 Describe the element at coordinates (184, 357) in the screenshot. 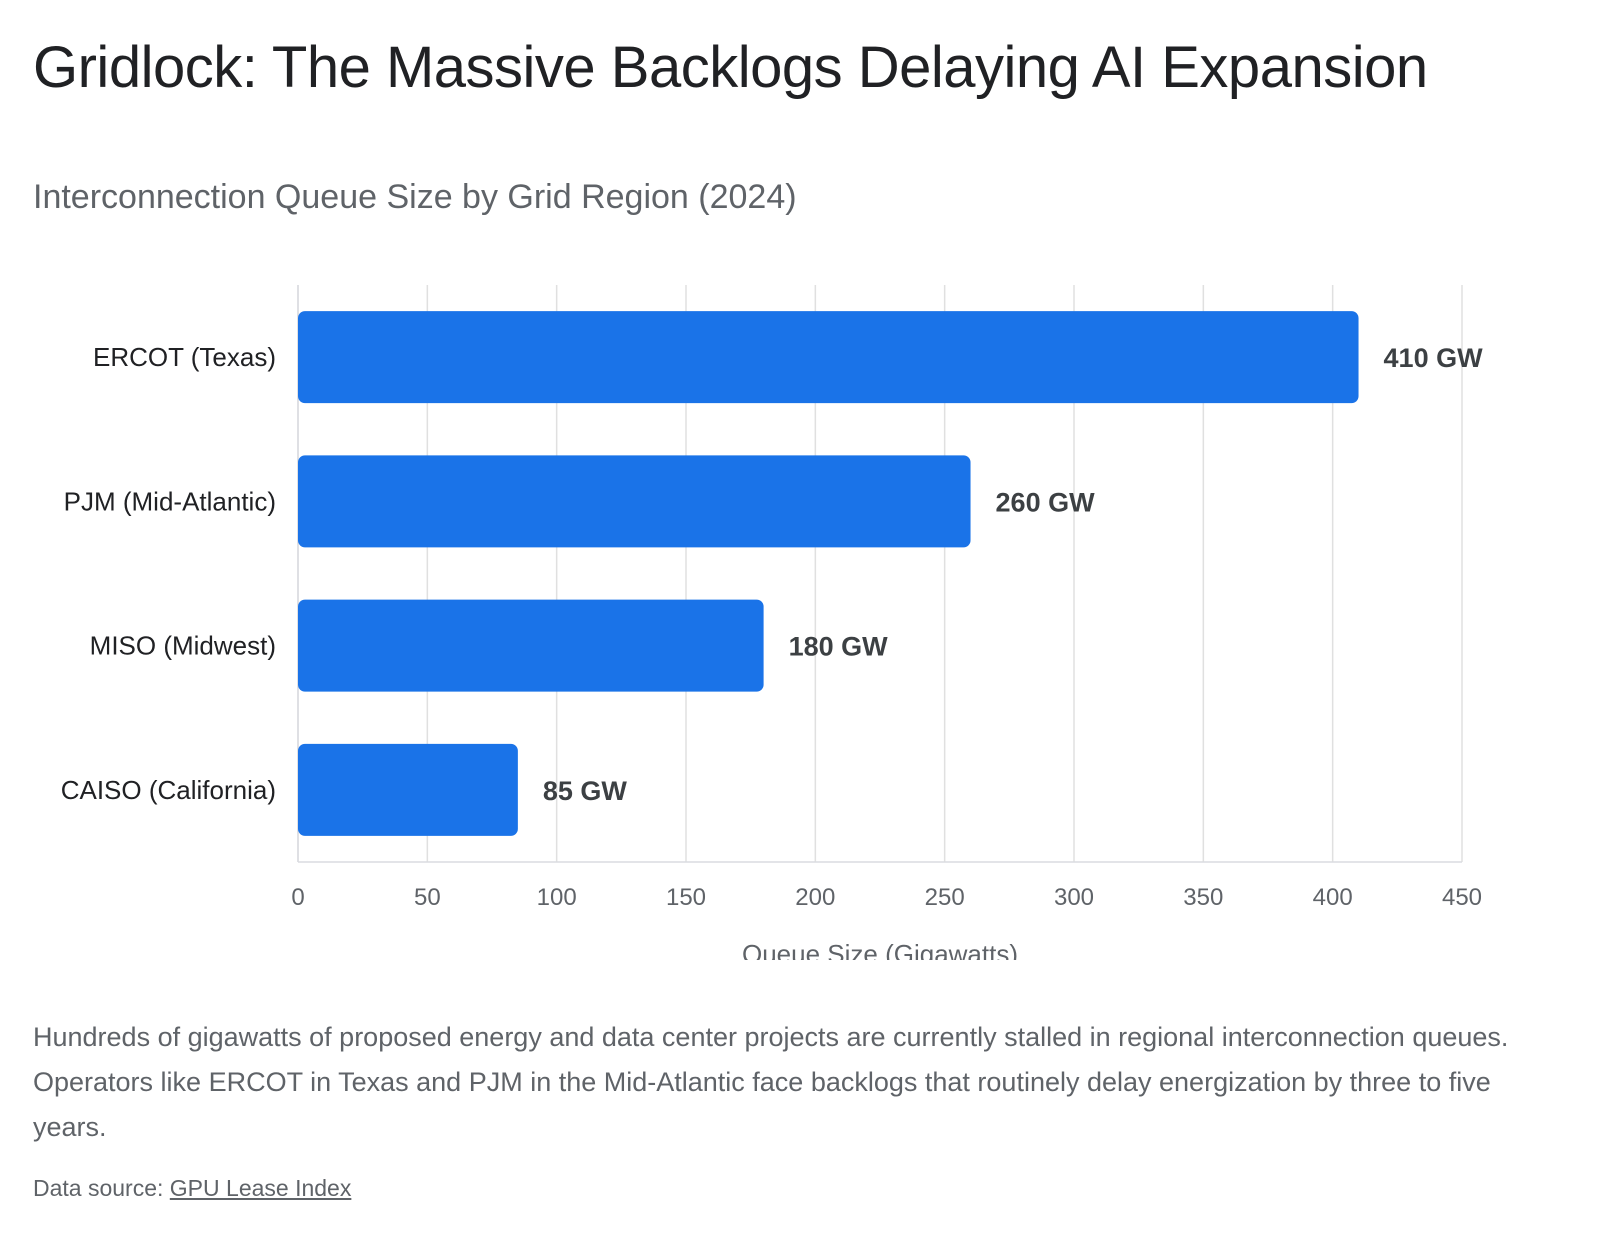

I see `category-label: ERCOT (Texas)` at that location.